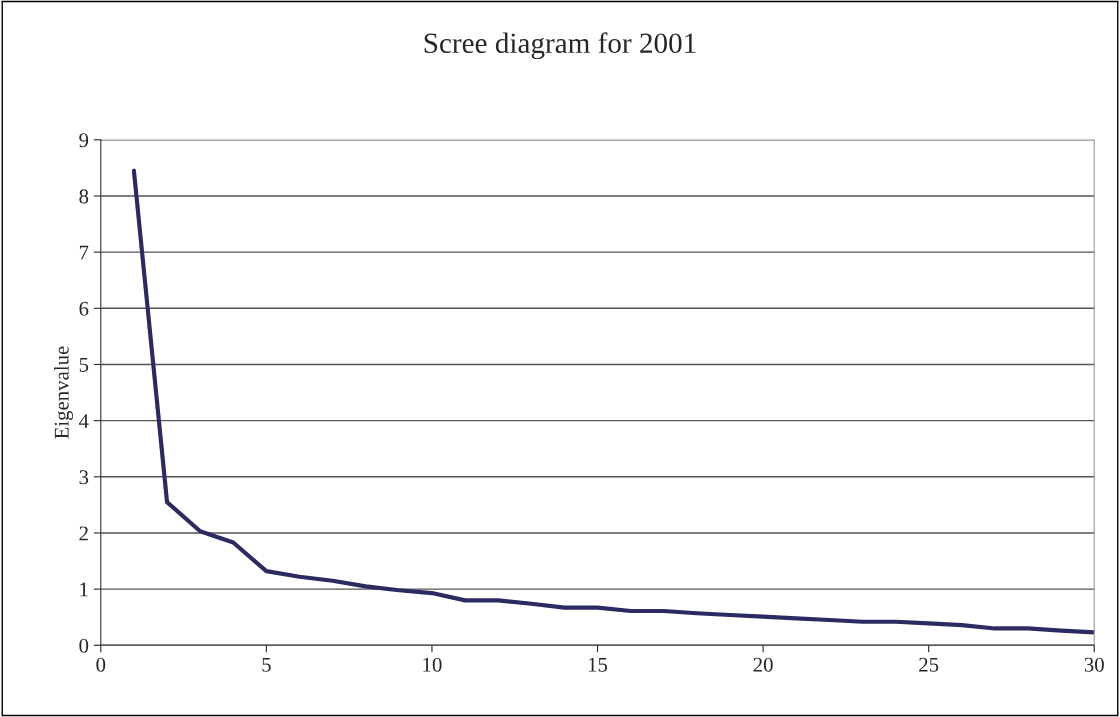 The height and width of the screenshot is (717, 1120). I want to click on y-tick-label: 5, so click(84, 365).